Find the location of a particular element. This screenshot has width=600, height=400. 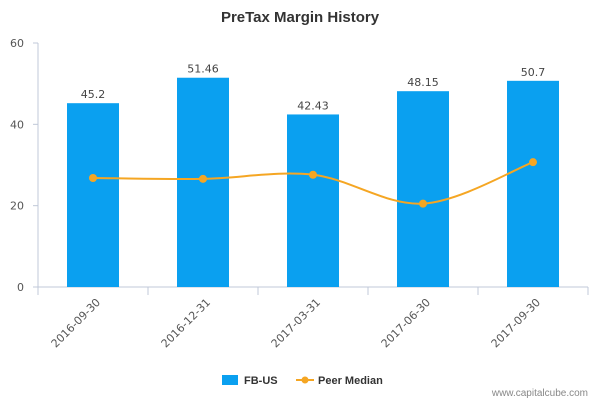

data-label-2017-09-30: 50.7 is located at coordinates (533, 72).